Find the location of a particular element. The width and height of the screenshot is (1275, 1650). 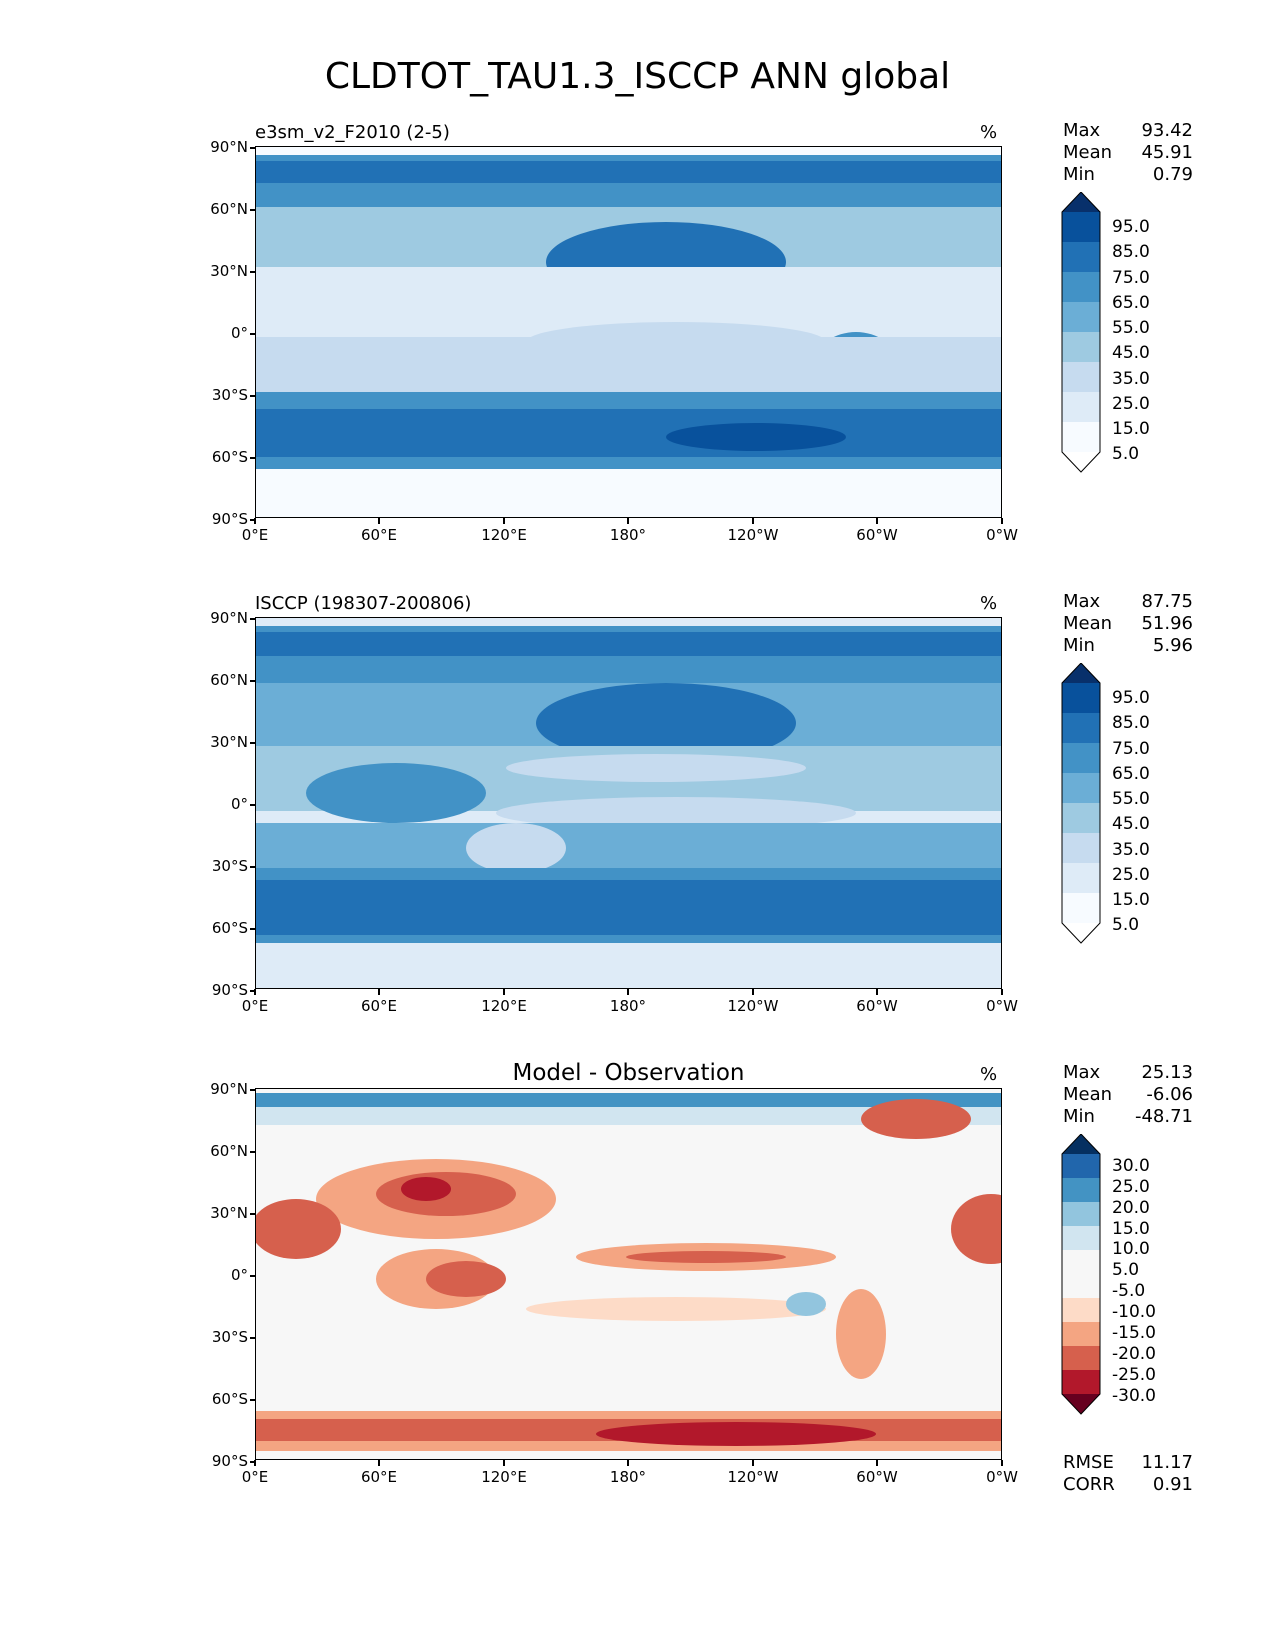

colorbar-tick-label: 65.0 is located at coordinates (1131, 773).